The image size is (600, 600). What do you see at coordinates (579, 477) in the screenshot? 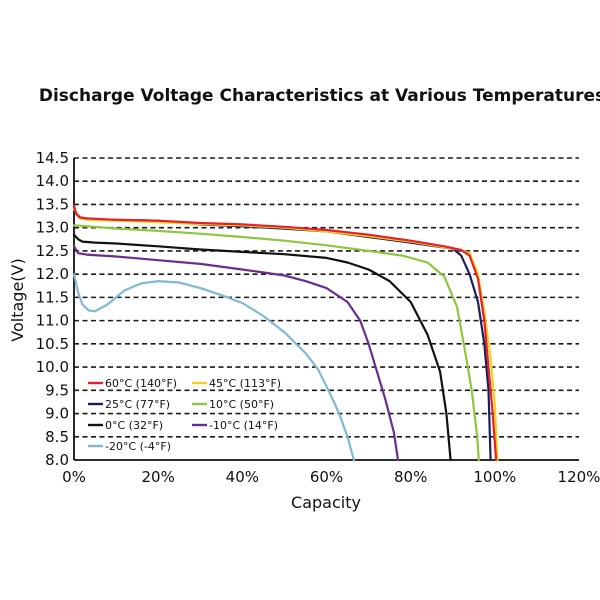
I see `x-tick-label: 120%` at bounding box center [579, 477].